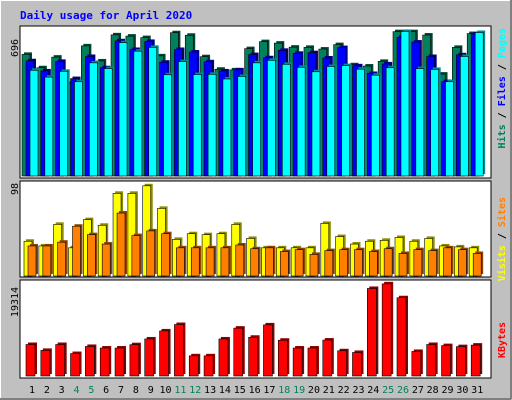 The width and height of the screenshot is (512, 400). What do you see at coordinates (344, 390) in the screenshot?
I see `day-label: 22` at bounding box center [344, 390].